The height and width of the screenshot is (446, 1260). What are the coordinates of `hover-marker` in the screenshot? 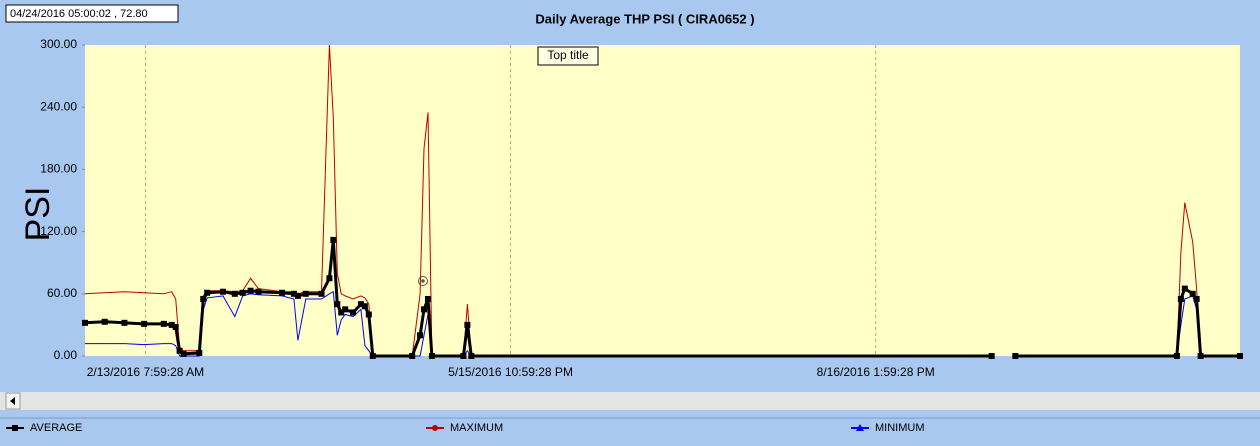 It's located at (423, 281).